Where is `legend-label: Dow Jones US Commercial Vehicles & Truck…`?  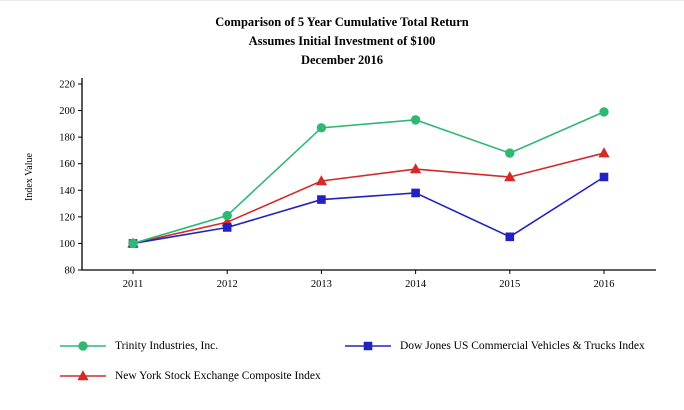
legend-label: Dow Jones US Commercial Vehicles & Truck… is located at coordinates (522, 346).